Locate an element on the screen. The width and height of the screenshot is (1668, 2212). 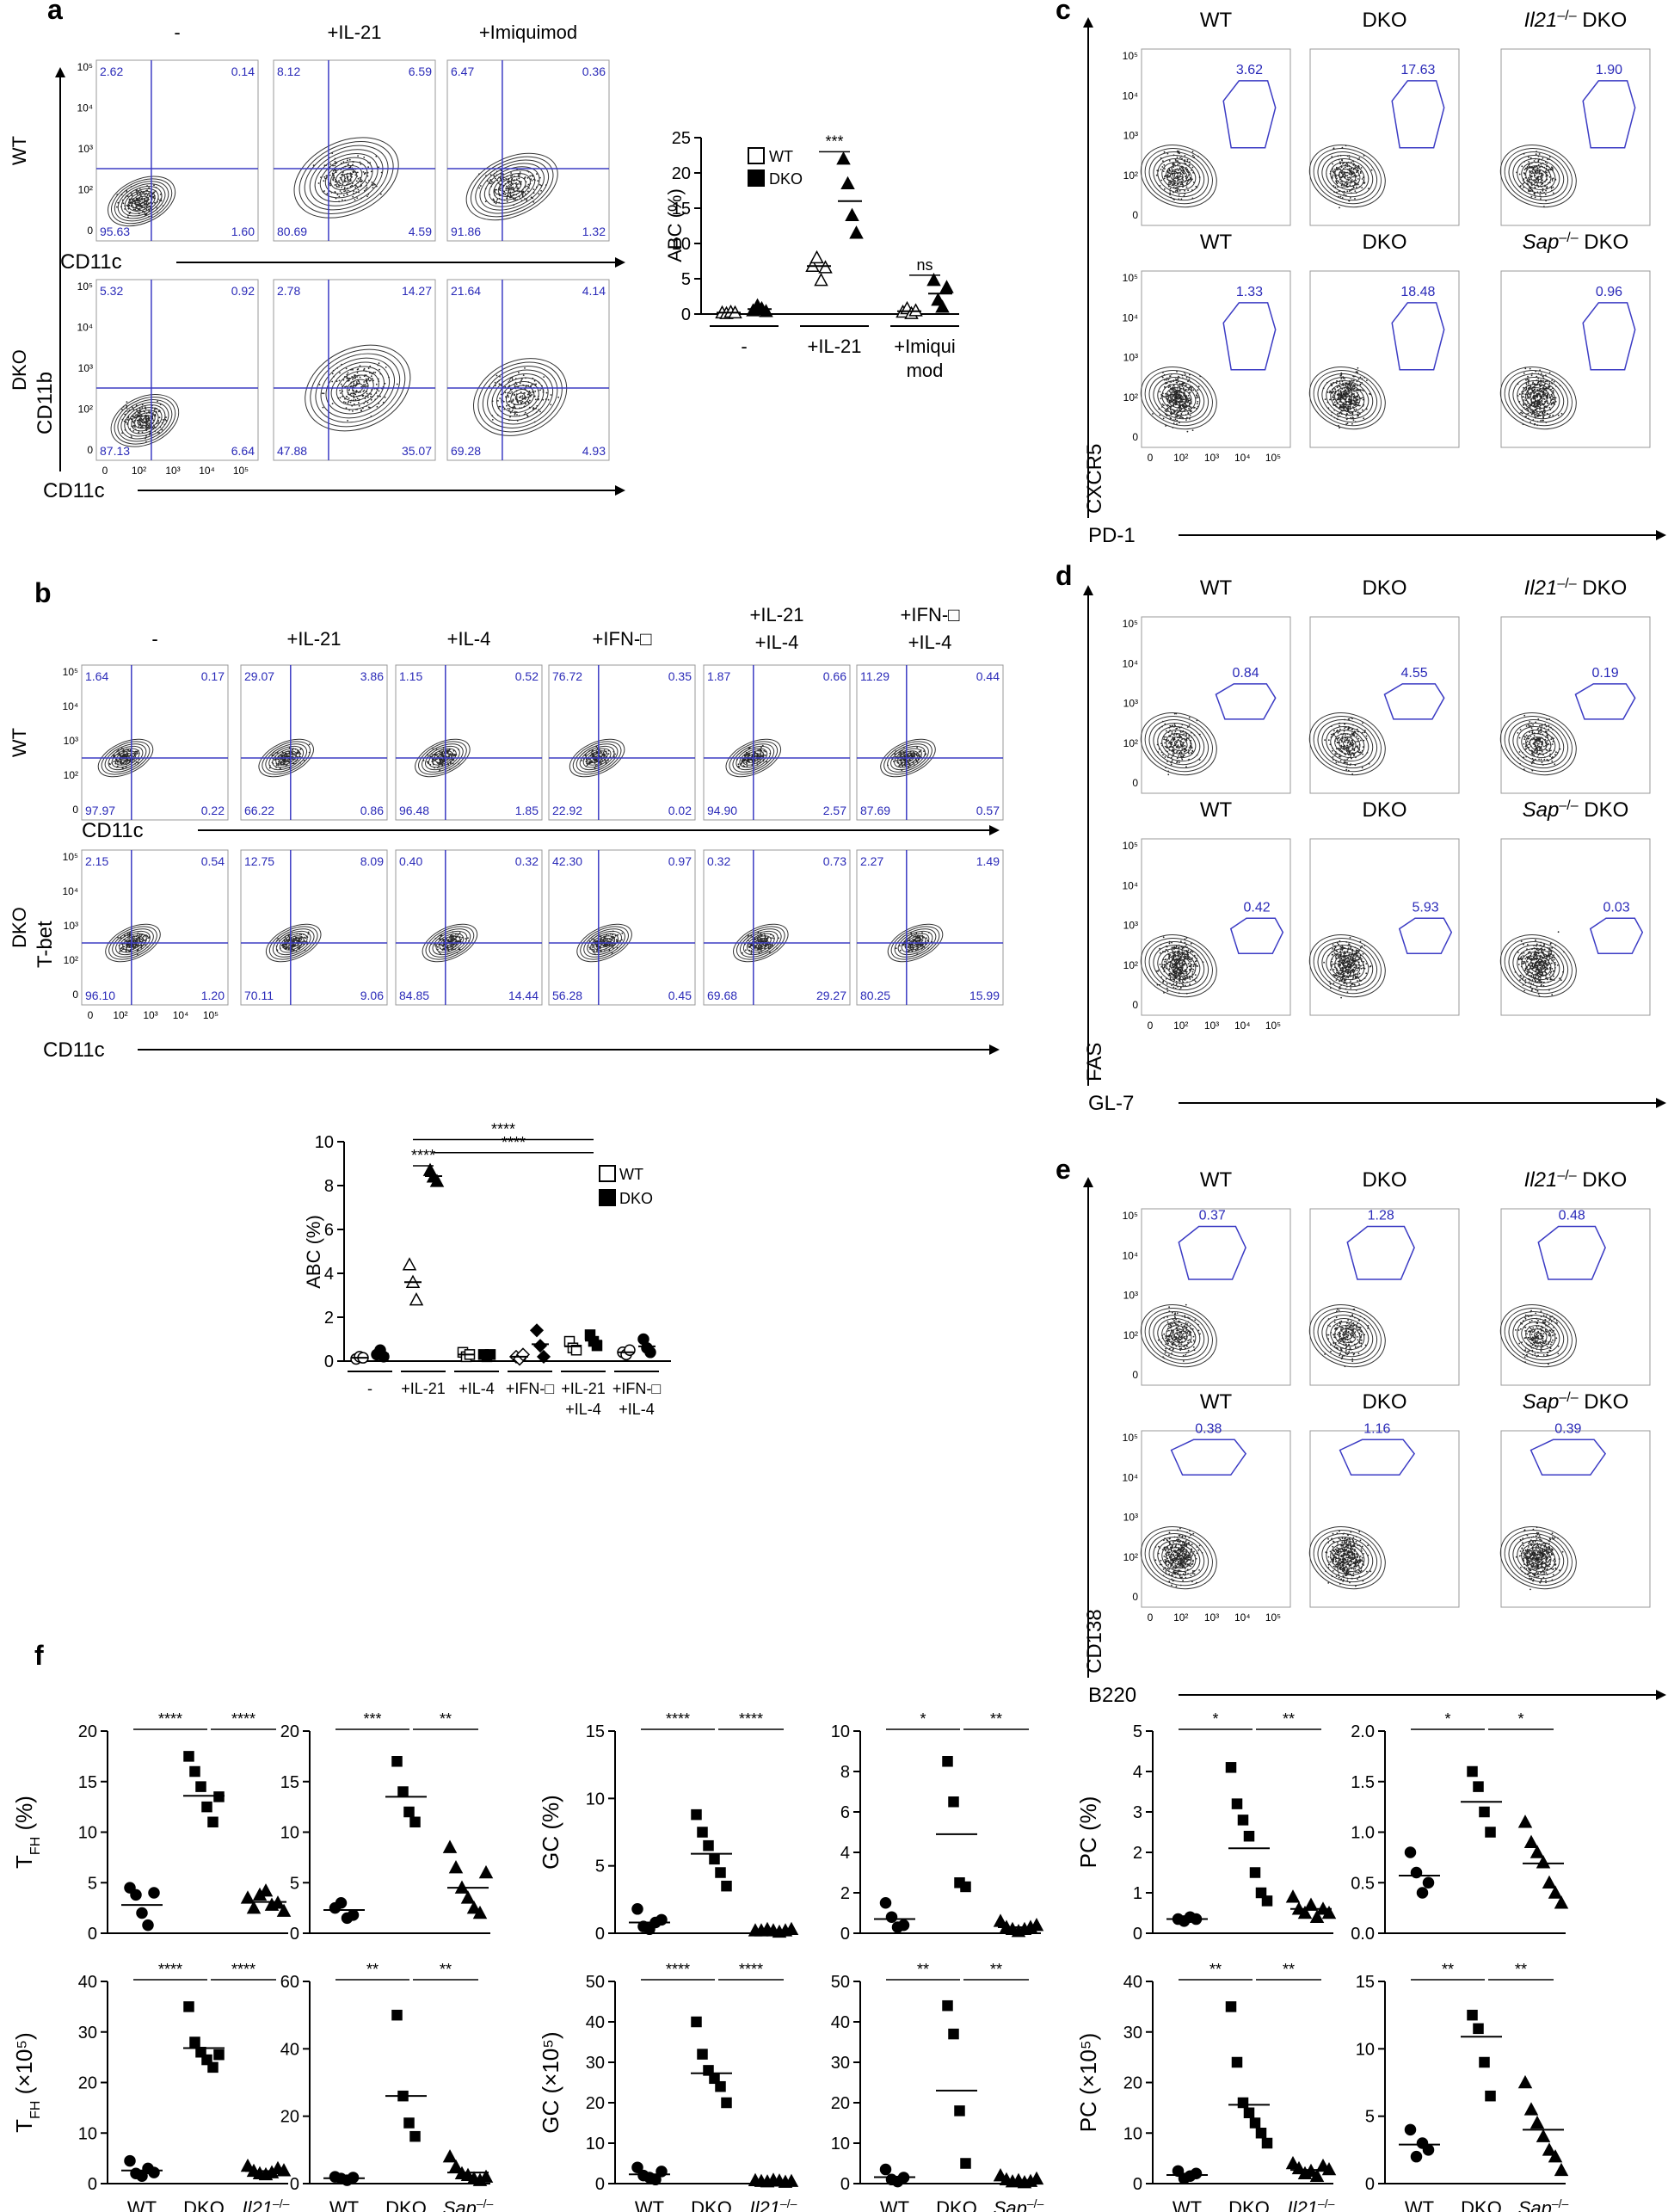
quadrant-value-ul: 5.32 is located at coordinates (111, 291).